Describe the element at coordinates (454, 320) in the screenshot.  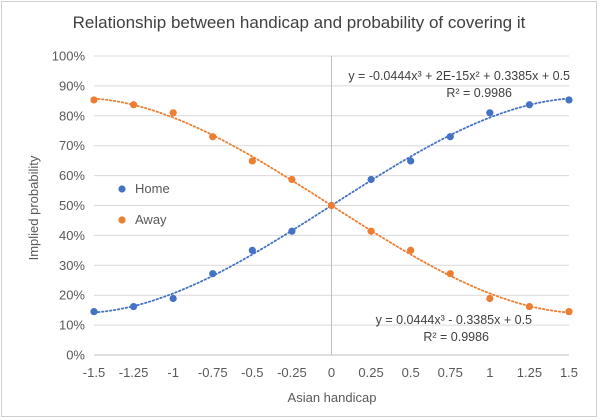
I see `trendline-equation-away: y = 0.0444x³ - 0.3385x + 0.5` at that location.